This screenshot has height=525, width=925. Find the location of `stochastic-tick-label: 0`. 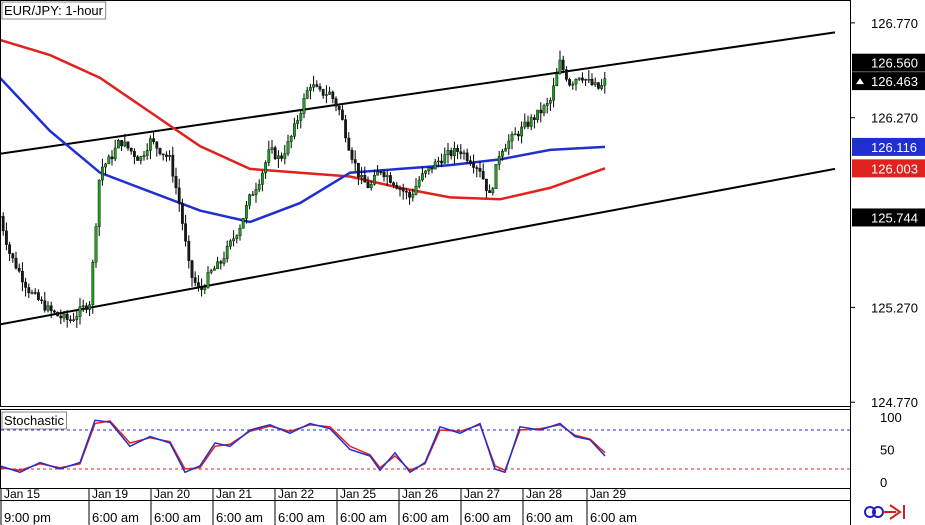

stochastic-tick-label: 0 is located at coordinates (883, 482).